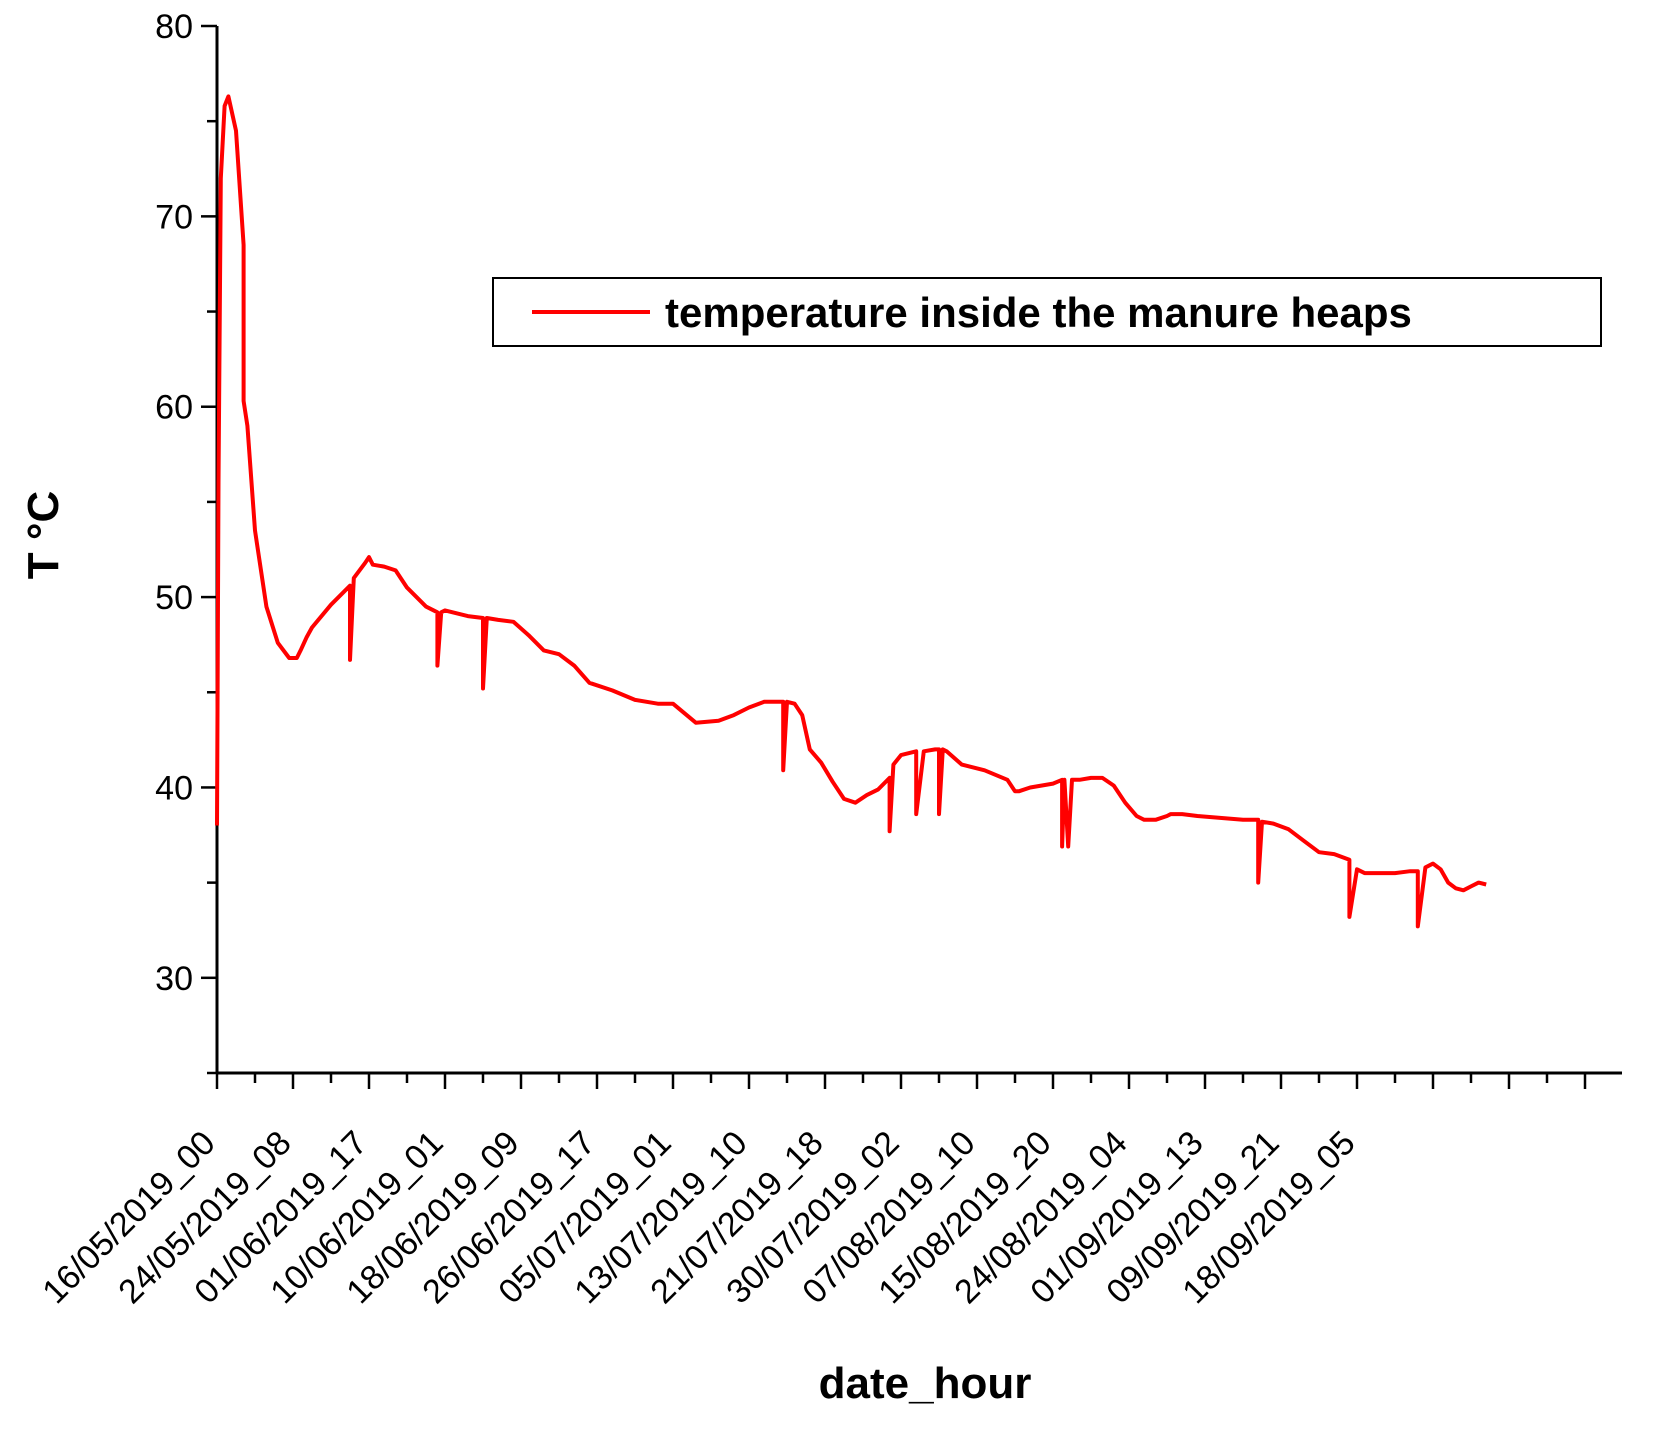  I want to click on legend-box, so click(1047, 312).